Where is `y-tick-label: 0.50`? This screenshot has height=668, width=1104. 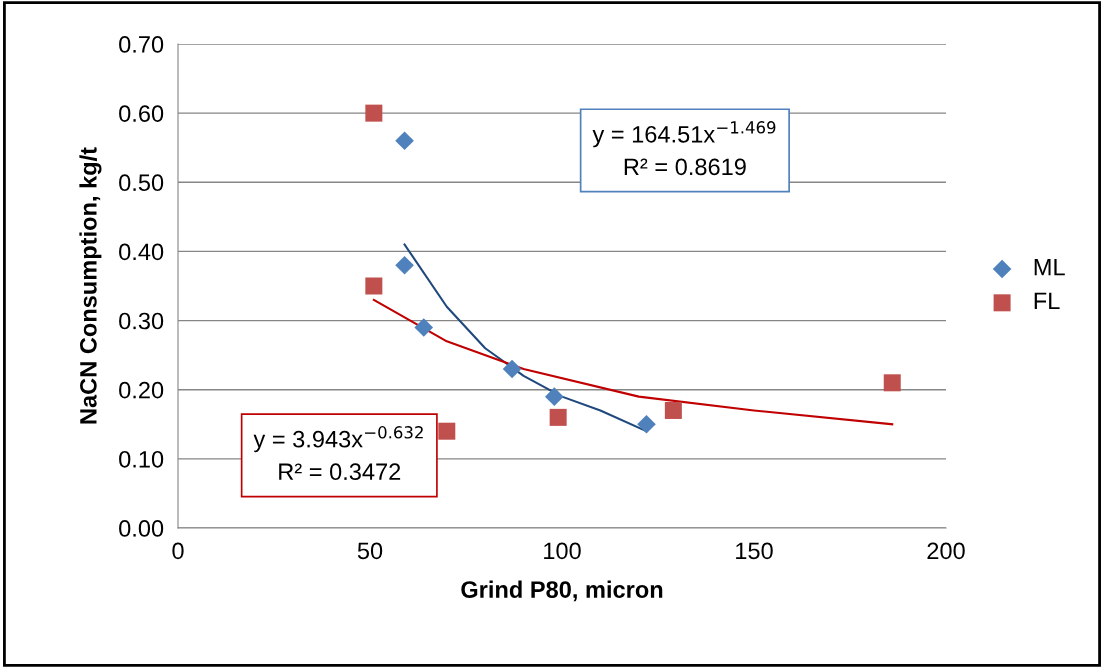 y-tick-label: 0.50 is located at coordinates (141, 183).